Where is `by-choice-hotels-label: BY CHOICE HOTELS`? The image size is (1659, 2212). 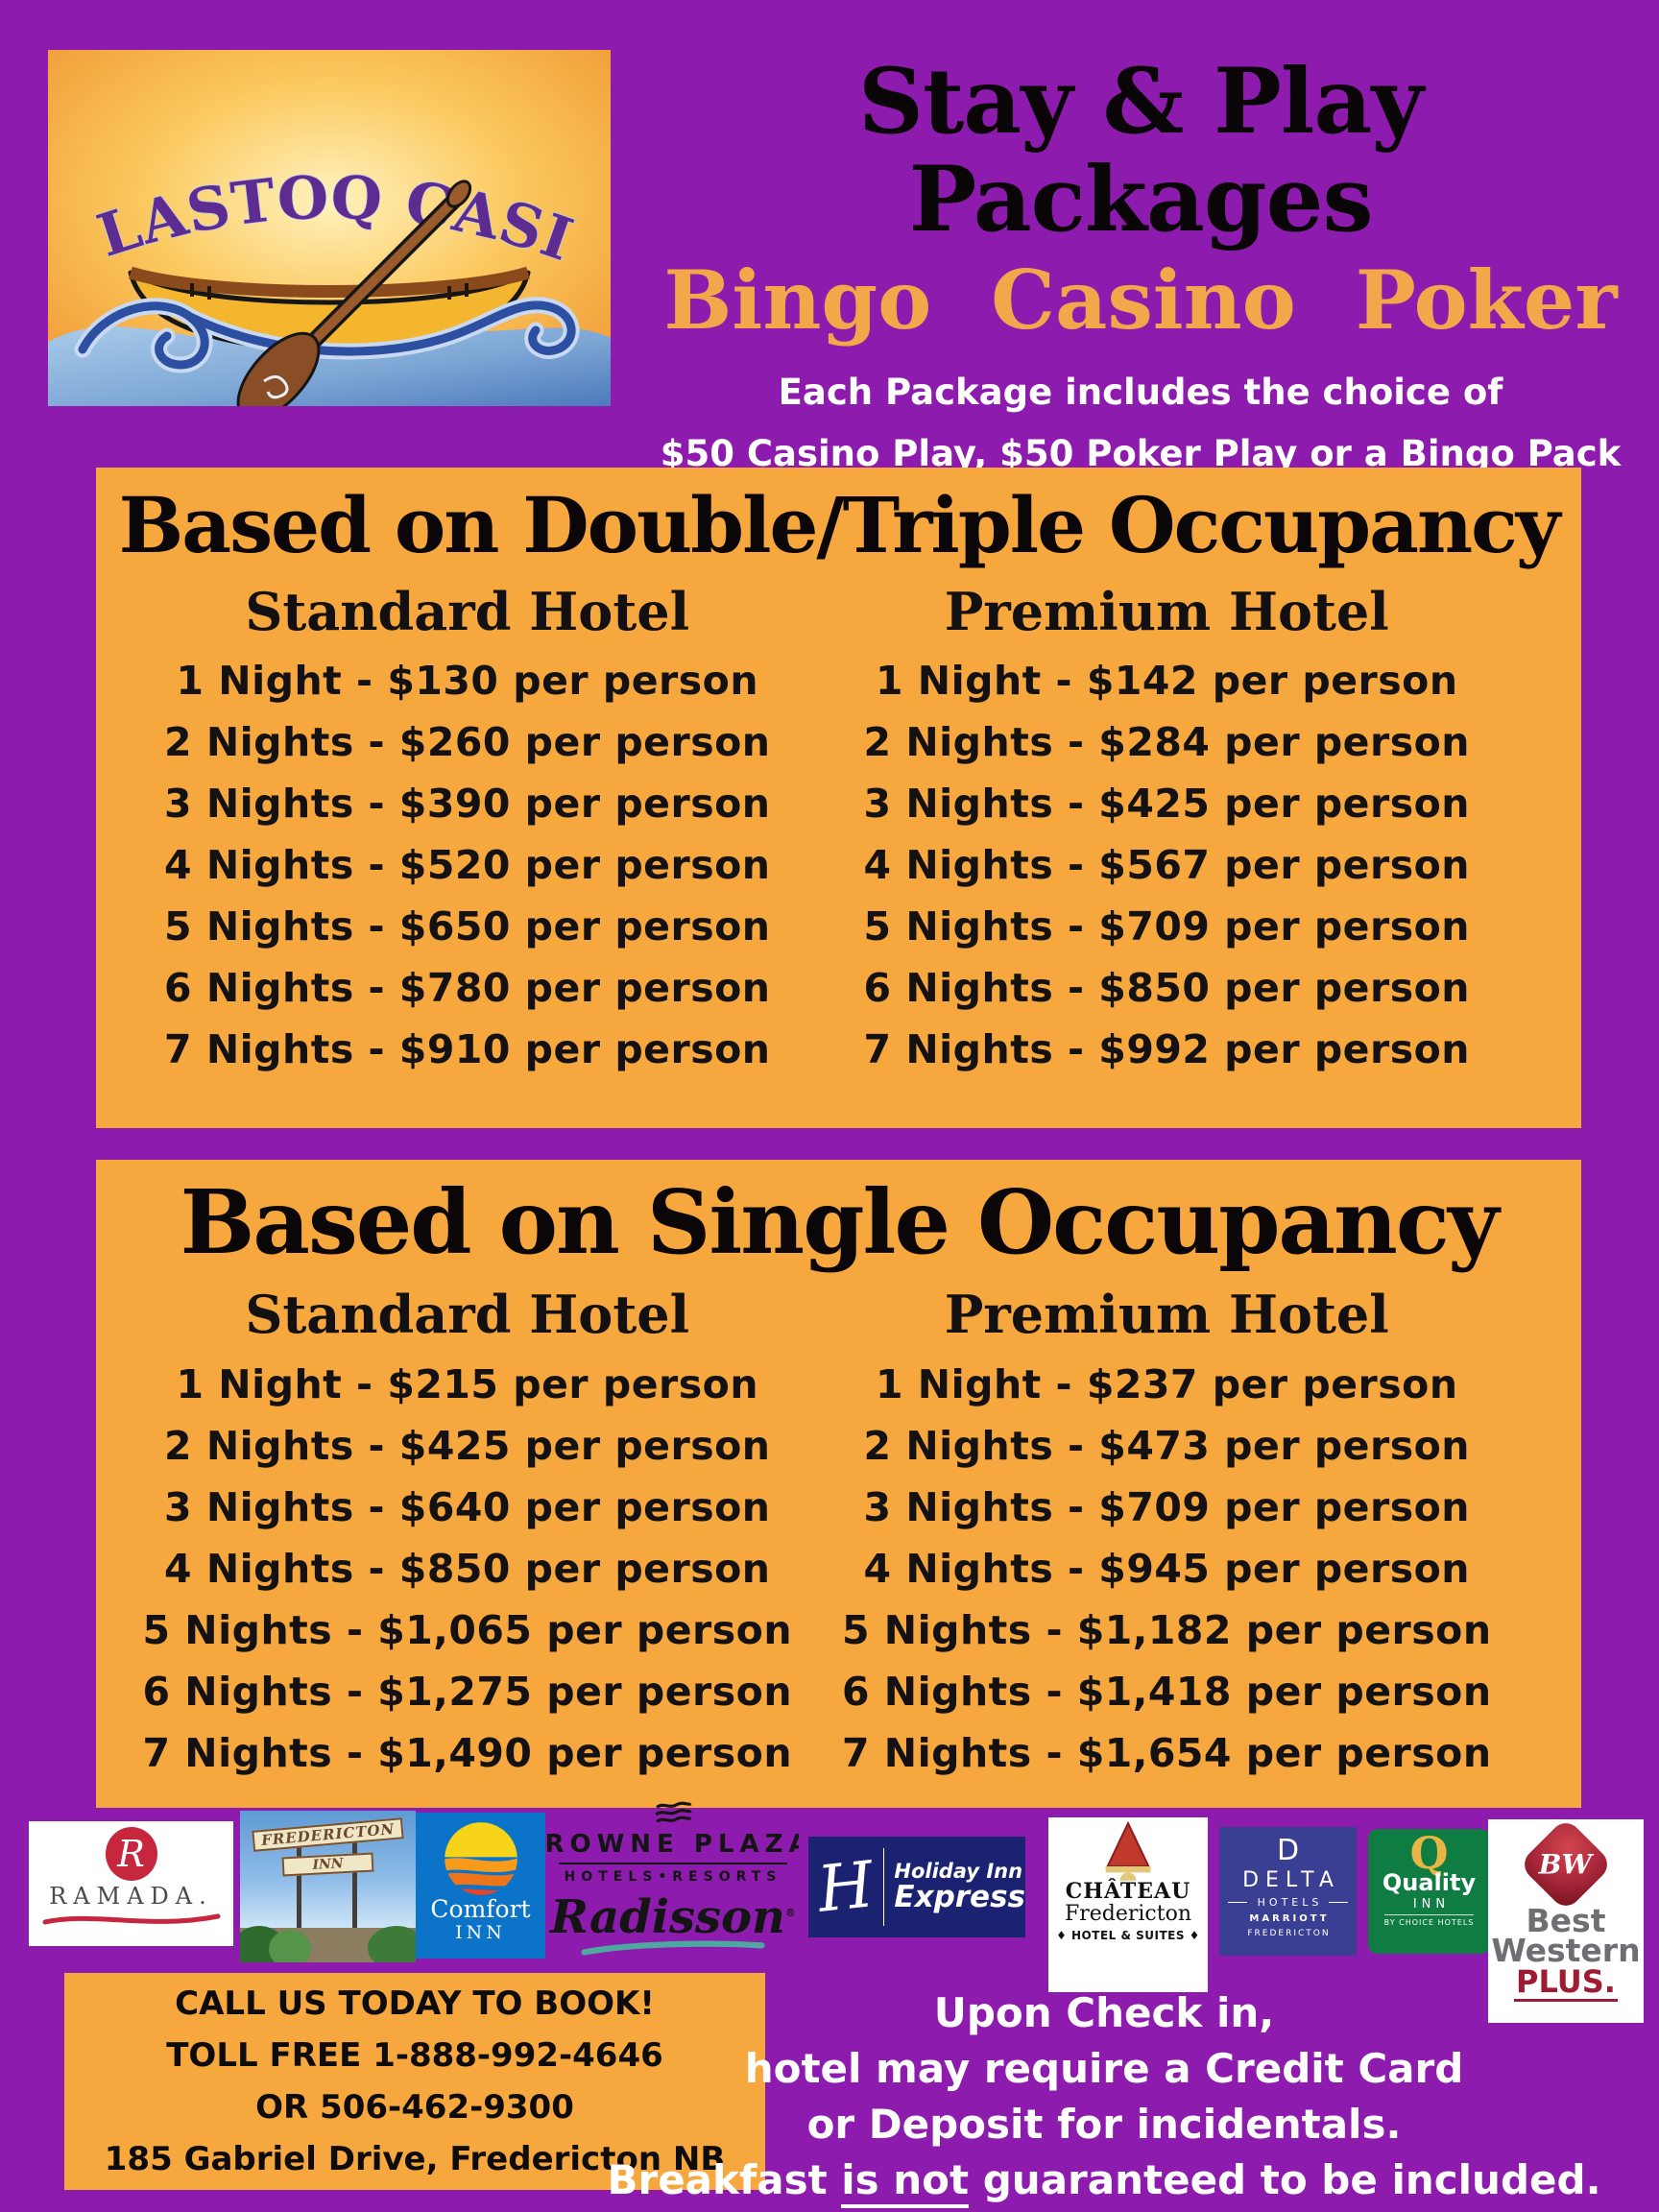
by-choice-hotels-label: BY CHOICE HOTELS is located at coordinates (1429, 1921).